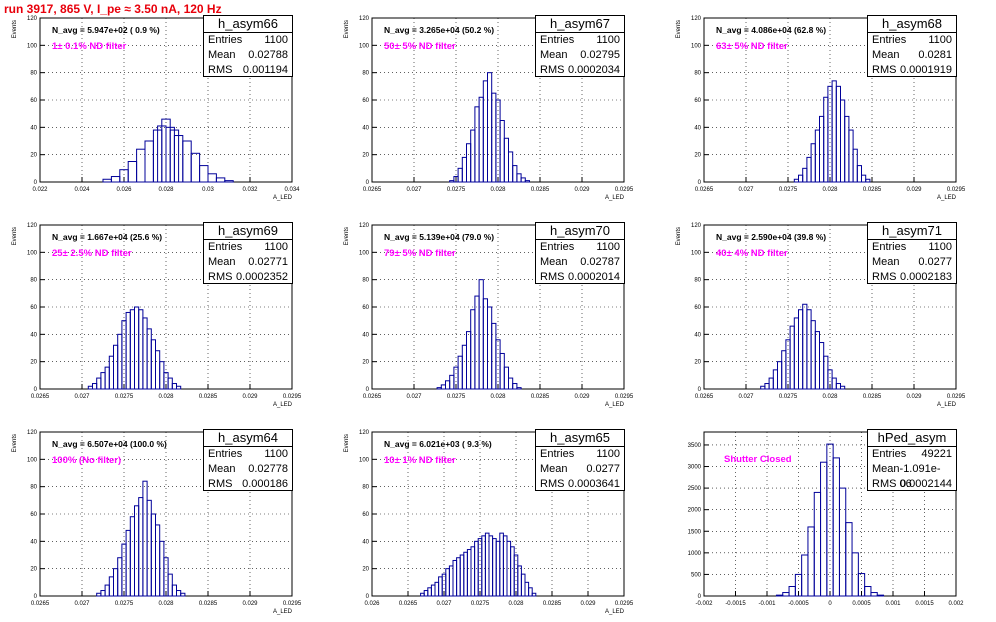  I want to click on x-tick-label: 0.027, so click(444, 604).